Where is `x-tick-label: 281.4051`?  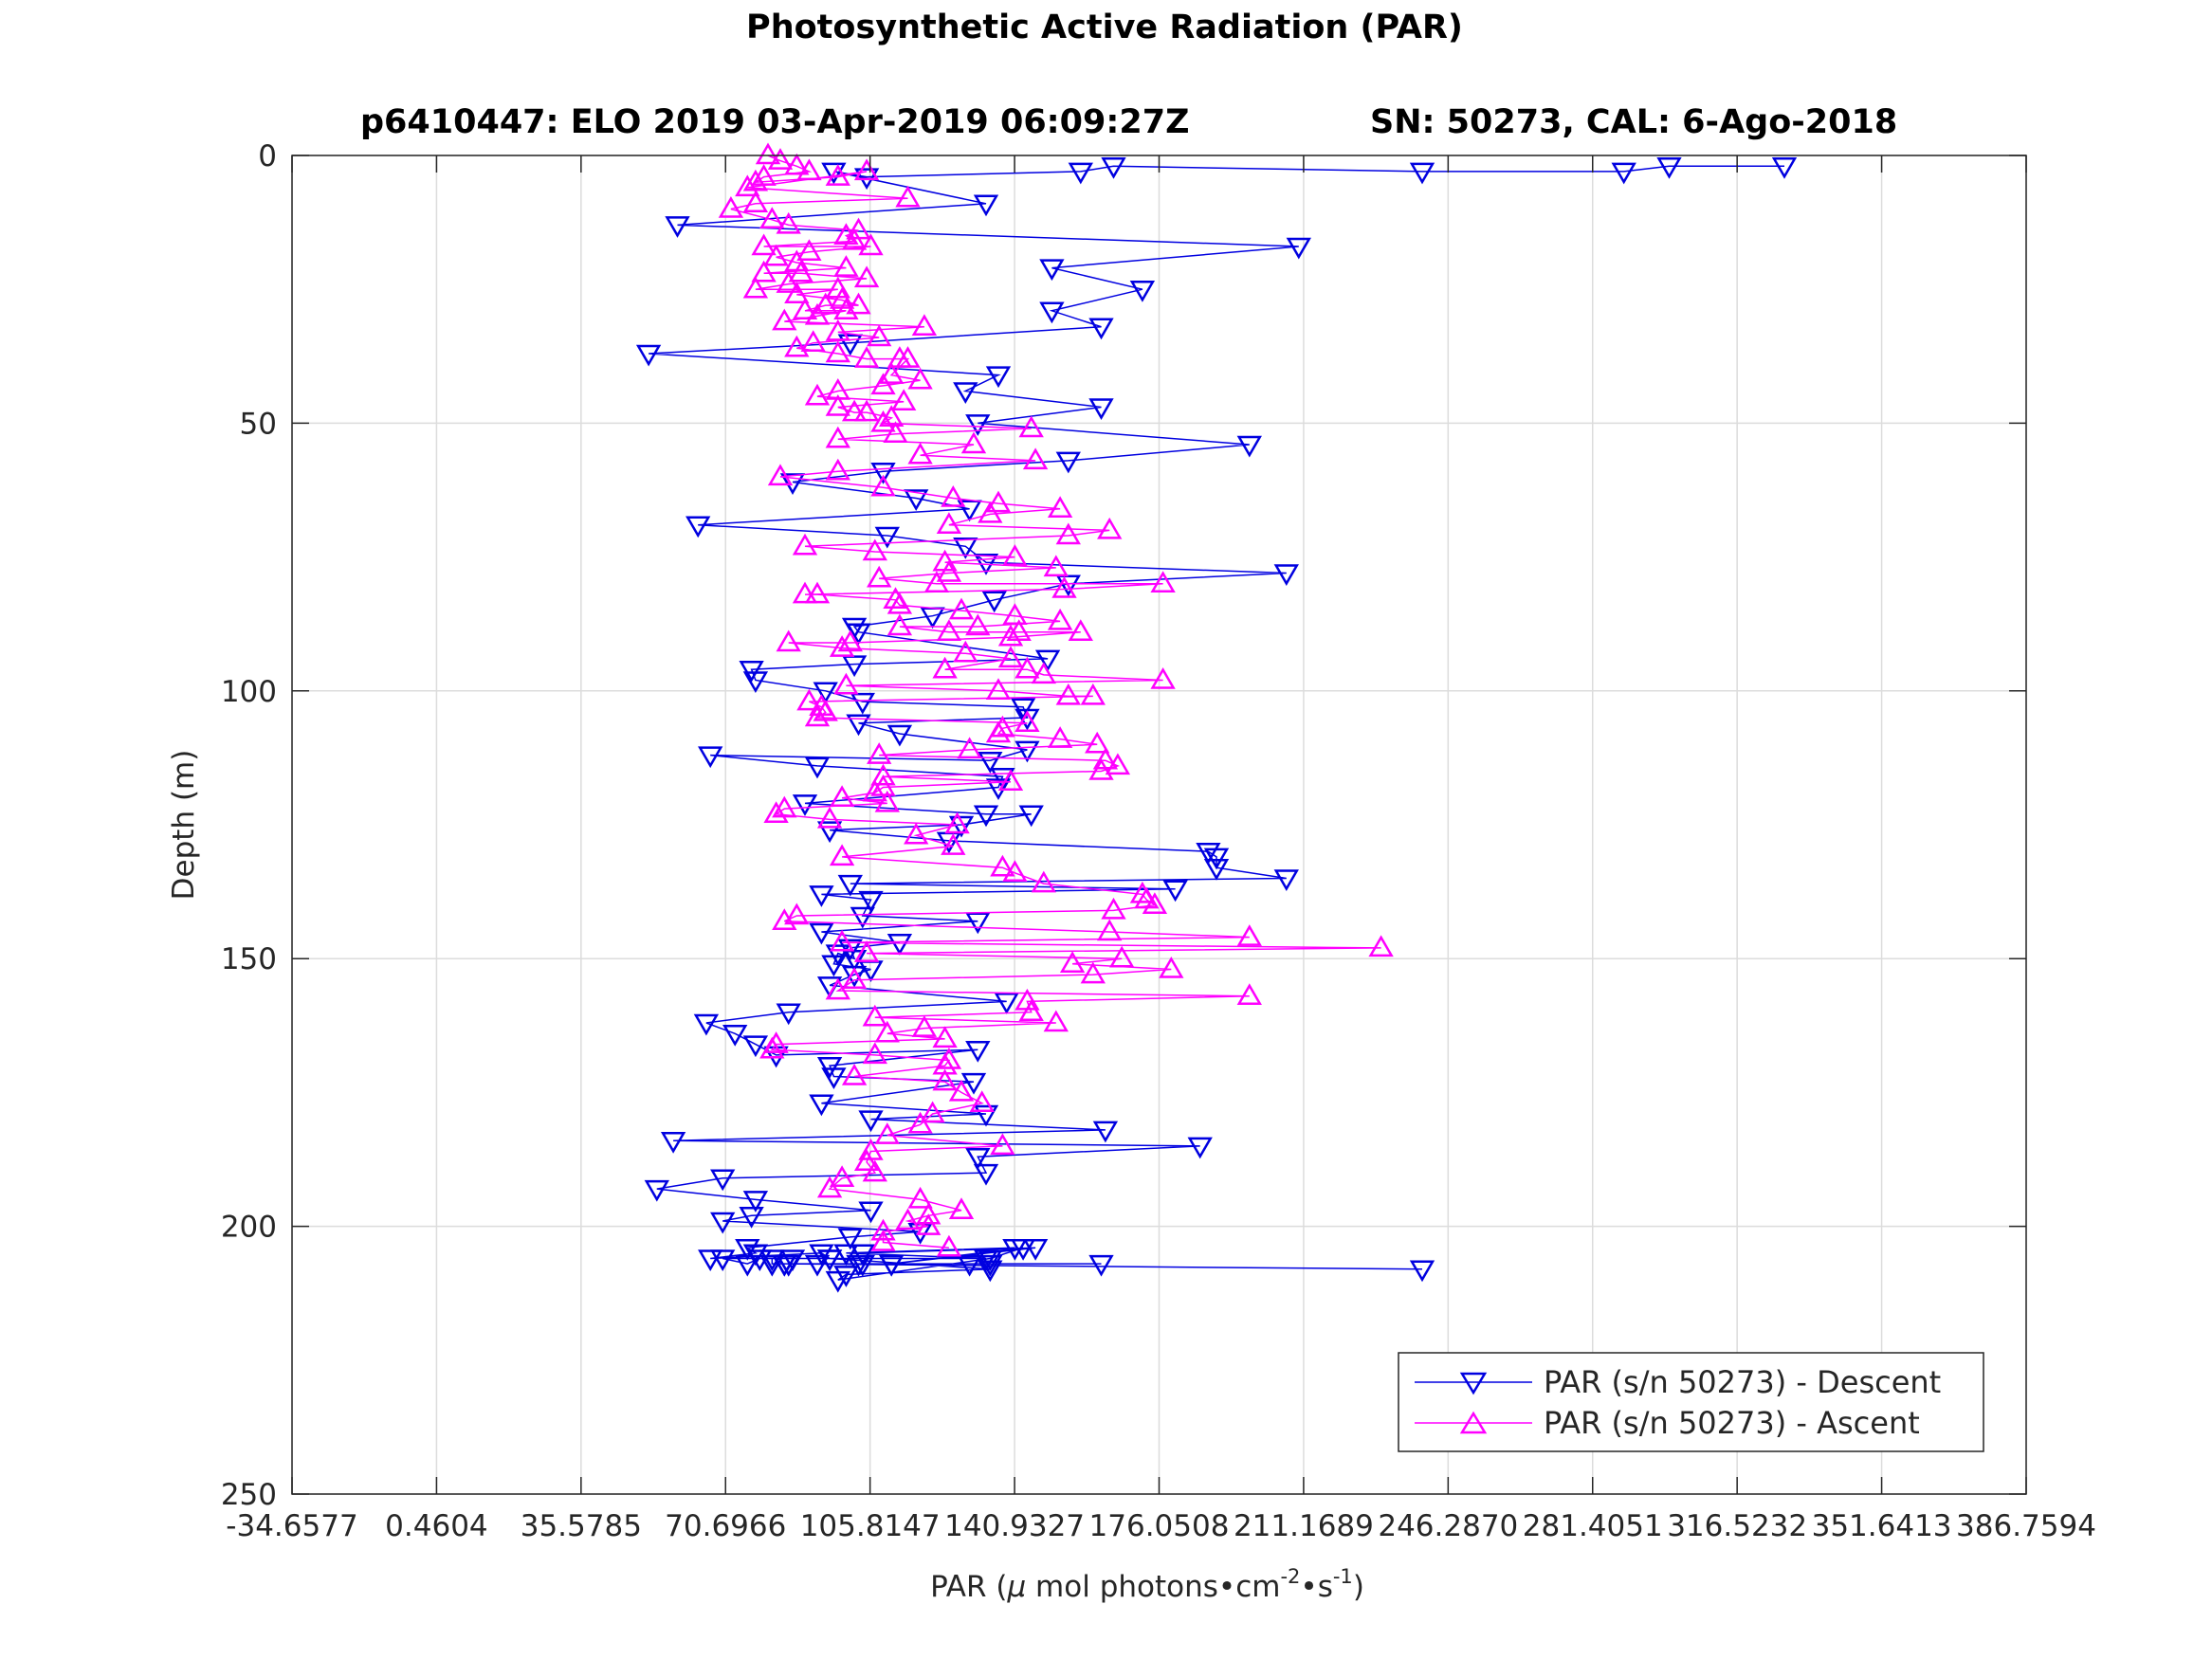
x-tick-label: 281.4051 is located at coordinates (1593, 1526).